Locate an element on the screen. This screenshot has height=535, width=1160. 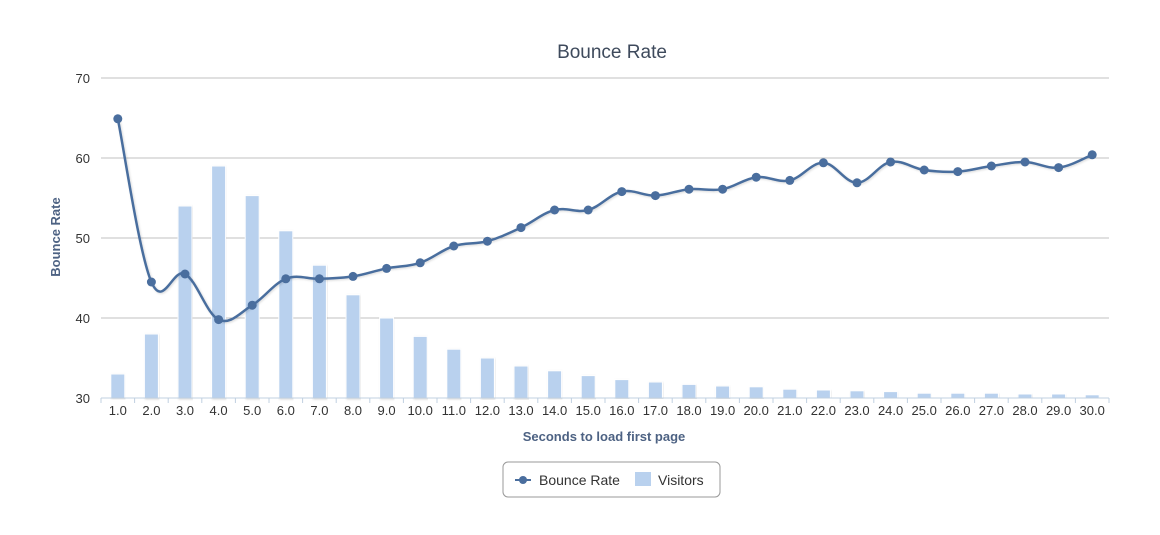
y-tick-label: 70 is located at coordinates (83, 78).